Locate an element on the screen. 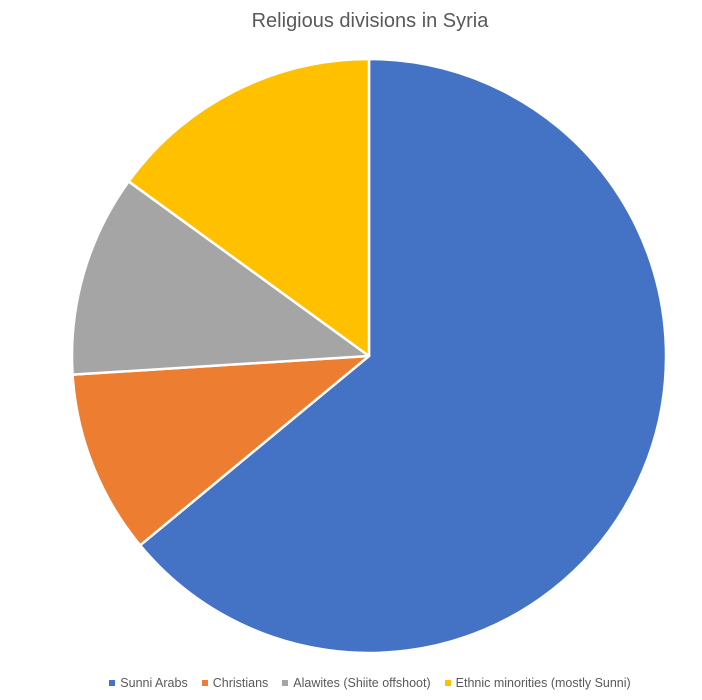 This screenshot has height=700, width=702. legend-label: Christians is located at coordinates (240, 683).